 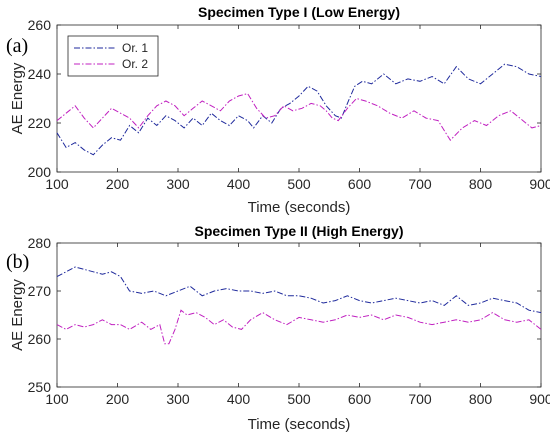 I want to click on panel-label: (b), so click(x=17, y=262).